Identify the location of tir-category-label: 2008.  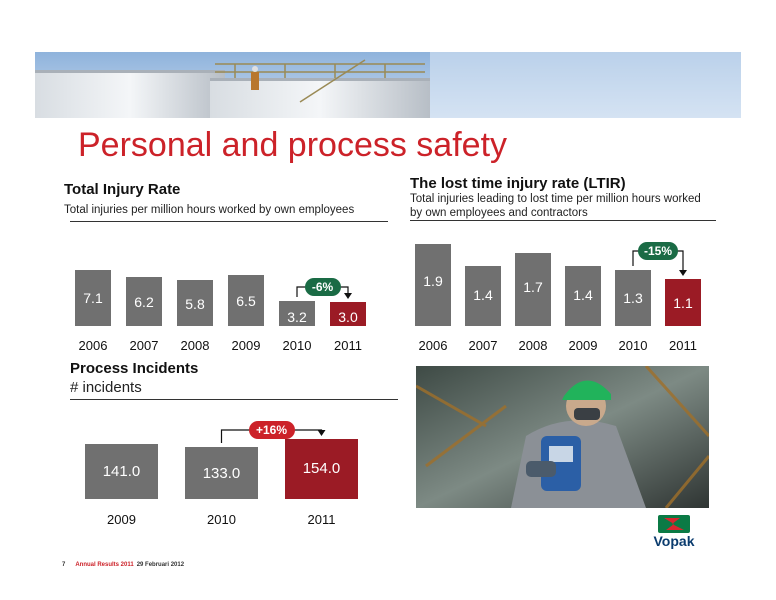
(195, 345).